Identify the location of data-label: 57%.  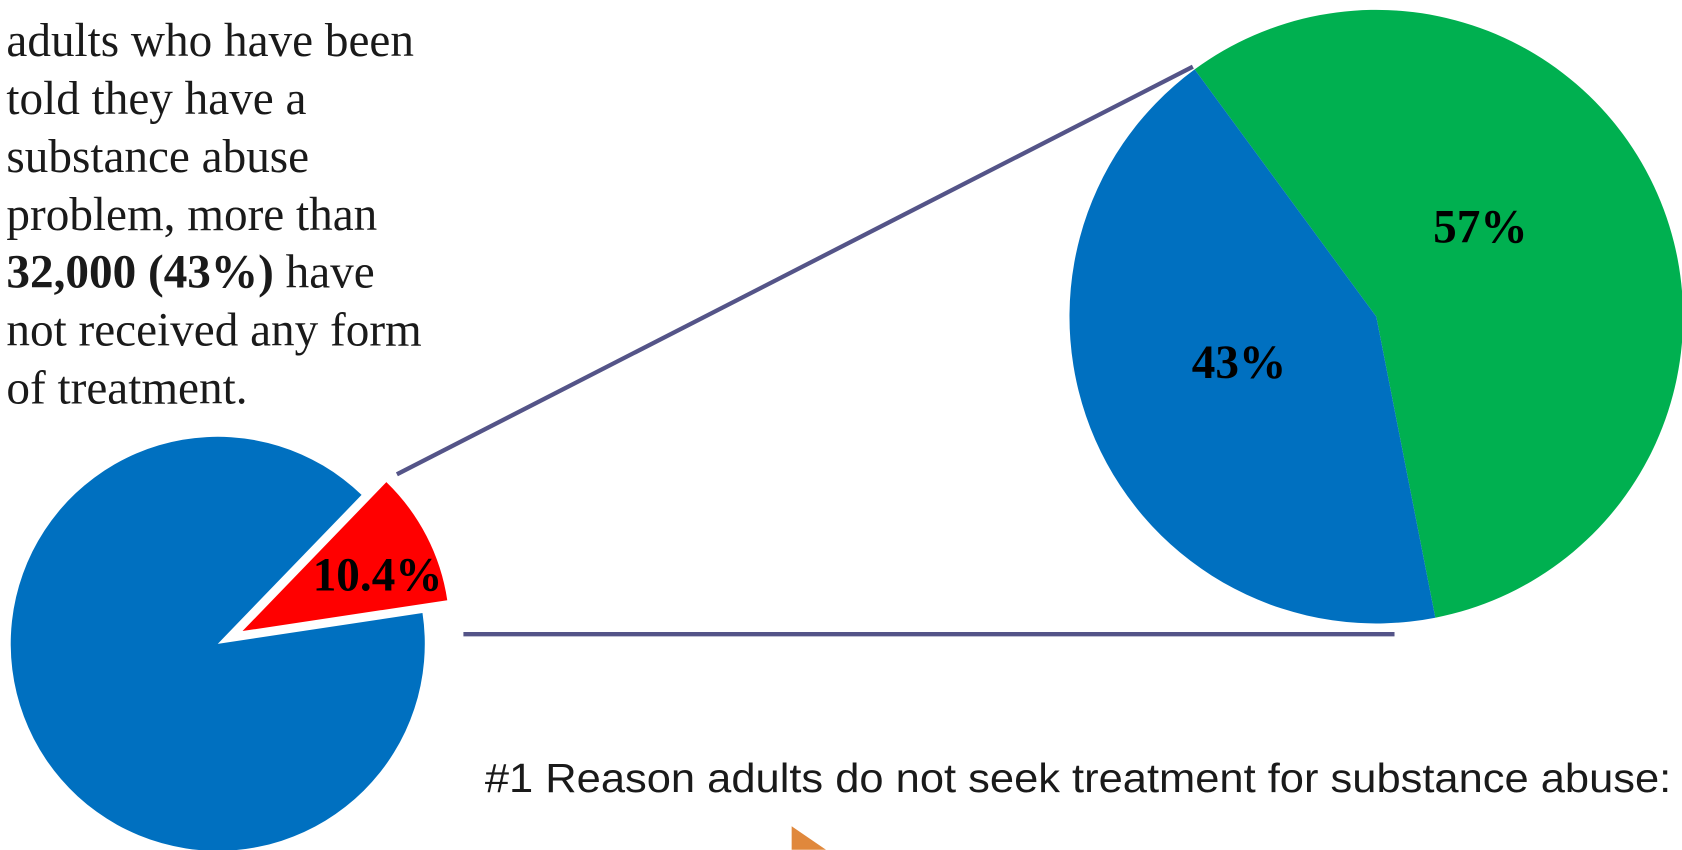
(1480, 228).